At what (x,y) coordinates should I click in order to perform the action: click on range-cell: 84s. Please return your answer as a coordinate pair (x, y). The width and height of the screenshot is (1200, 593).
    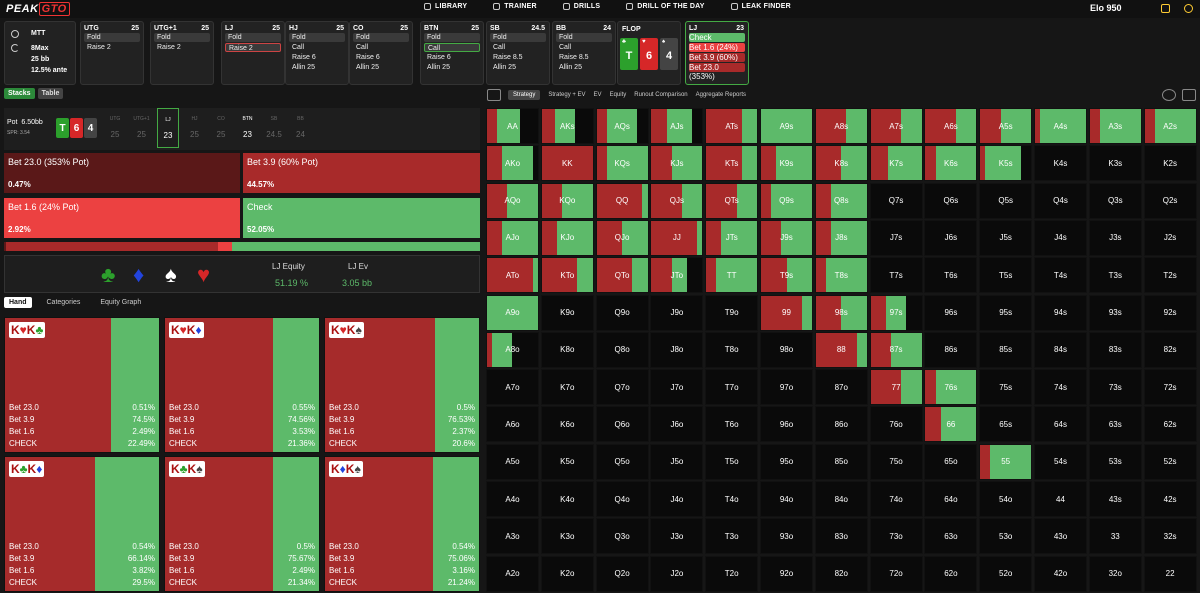
    Looking at the image, I should click on (1060, 349).